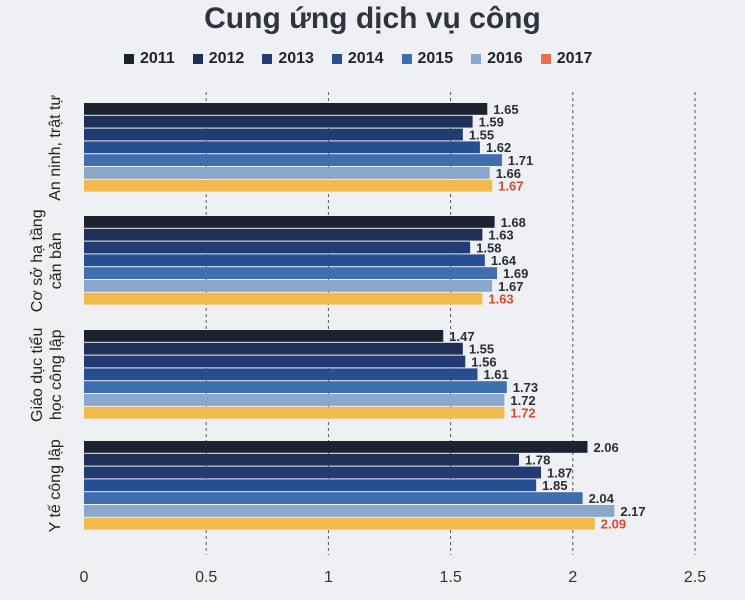 The width and height of the screenshot is (745, 600). I want to click on bar-2014-cat2, so click(281, 374).